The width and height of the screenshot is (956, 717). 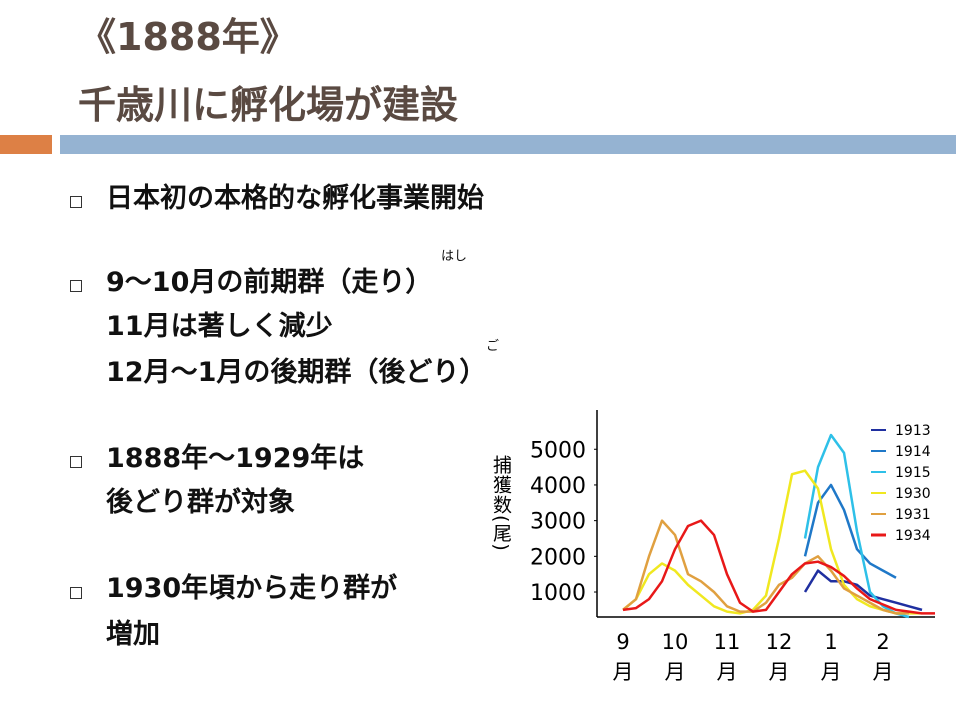 I want to click on y-tick-label: 3000, so click(x=558, y=522).